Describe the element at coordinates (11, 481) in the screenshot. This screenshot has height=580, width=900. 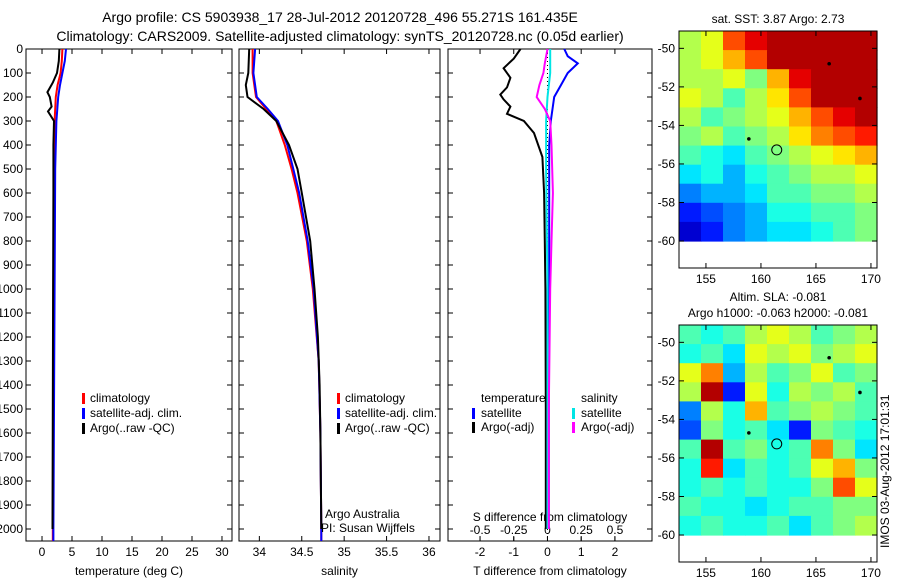
I see `y-tick-label: 1800` at that location.